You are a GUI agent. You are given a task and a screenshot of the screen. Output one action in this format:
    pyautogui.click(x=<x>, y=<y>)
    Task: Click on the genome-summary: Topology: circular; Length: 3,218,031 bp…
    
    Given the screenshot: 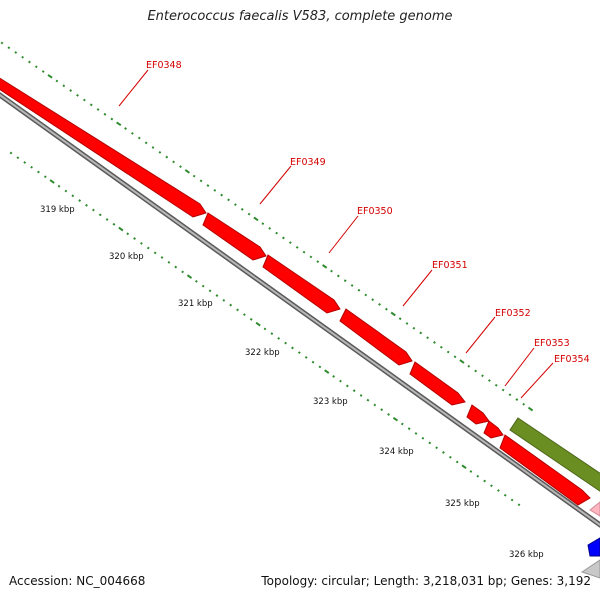 What is the action you would take?
    pyautogui.click(x=426, y=581)
    